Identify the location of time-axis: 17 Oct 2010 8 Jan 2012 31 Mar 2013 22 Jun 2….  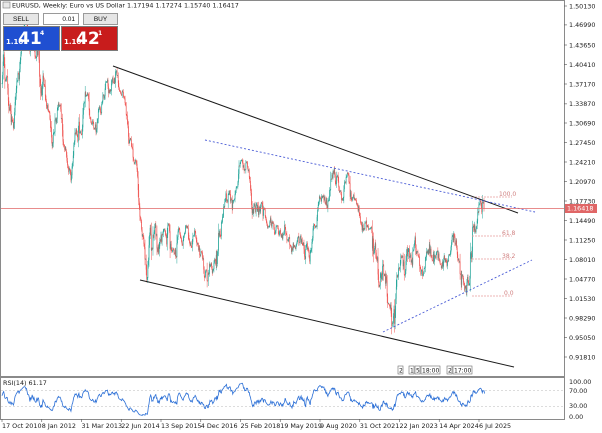
(256, 424).